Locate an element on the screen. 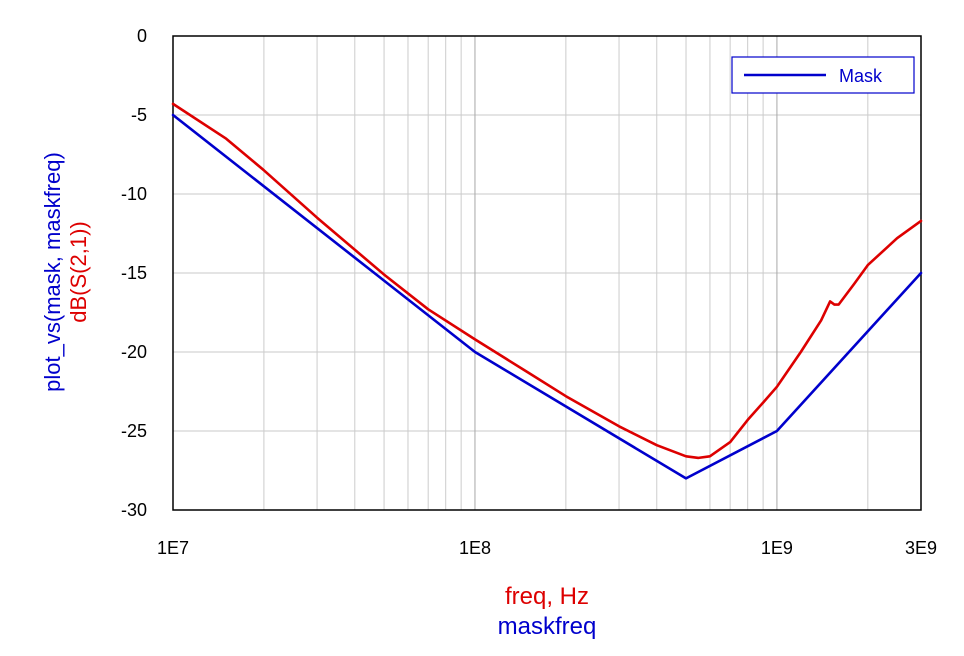 This screenshot has height=656, width=964. x-tick-label: 1E7 is located at coordinates (173, 548).